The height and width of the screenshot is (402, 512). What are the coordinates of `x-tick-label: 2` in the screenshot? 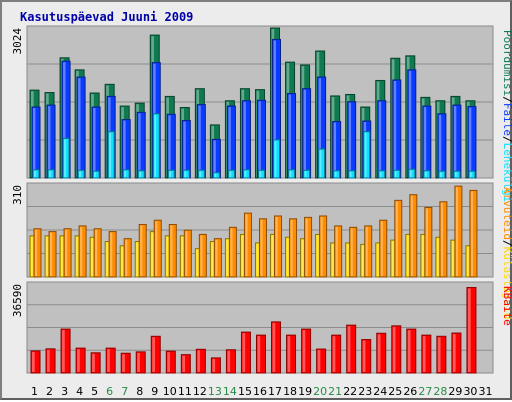 It's located at (49, 391).